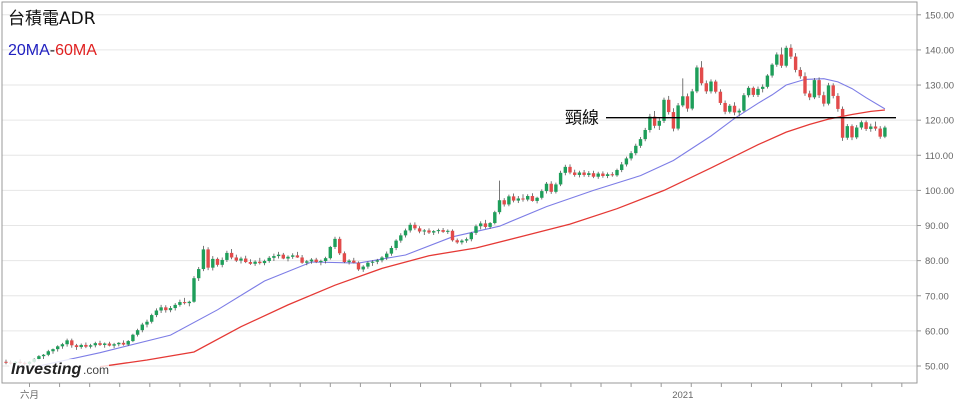 This screenshot has height=405, width=959. Describe the element at coordinates (52, 19) in the screenshot. I see `chart-title: 台積電ADR` at that location.